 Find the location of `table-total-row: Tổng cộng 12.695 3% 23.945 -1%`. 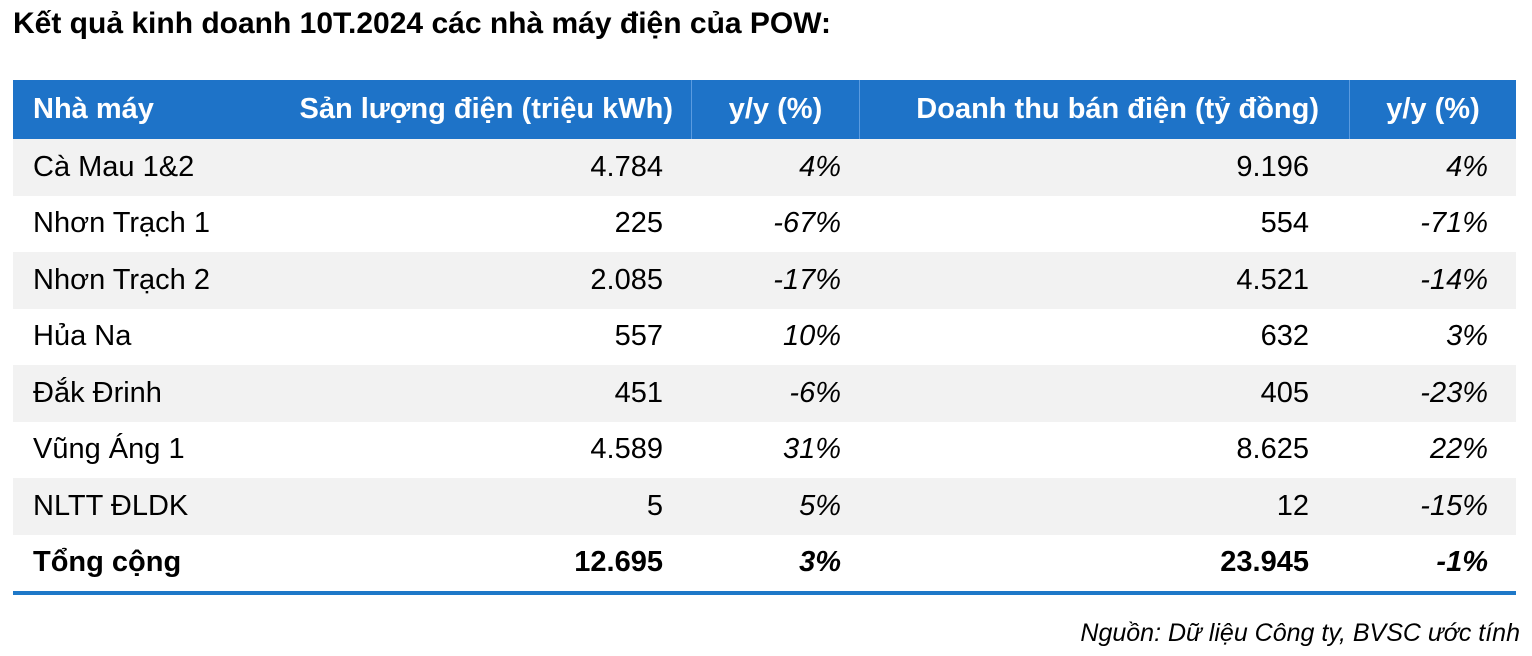

table-total-row: Tổng cộng 12.695 3% 23.945 -1% is located at coordinates (764, 562).